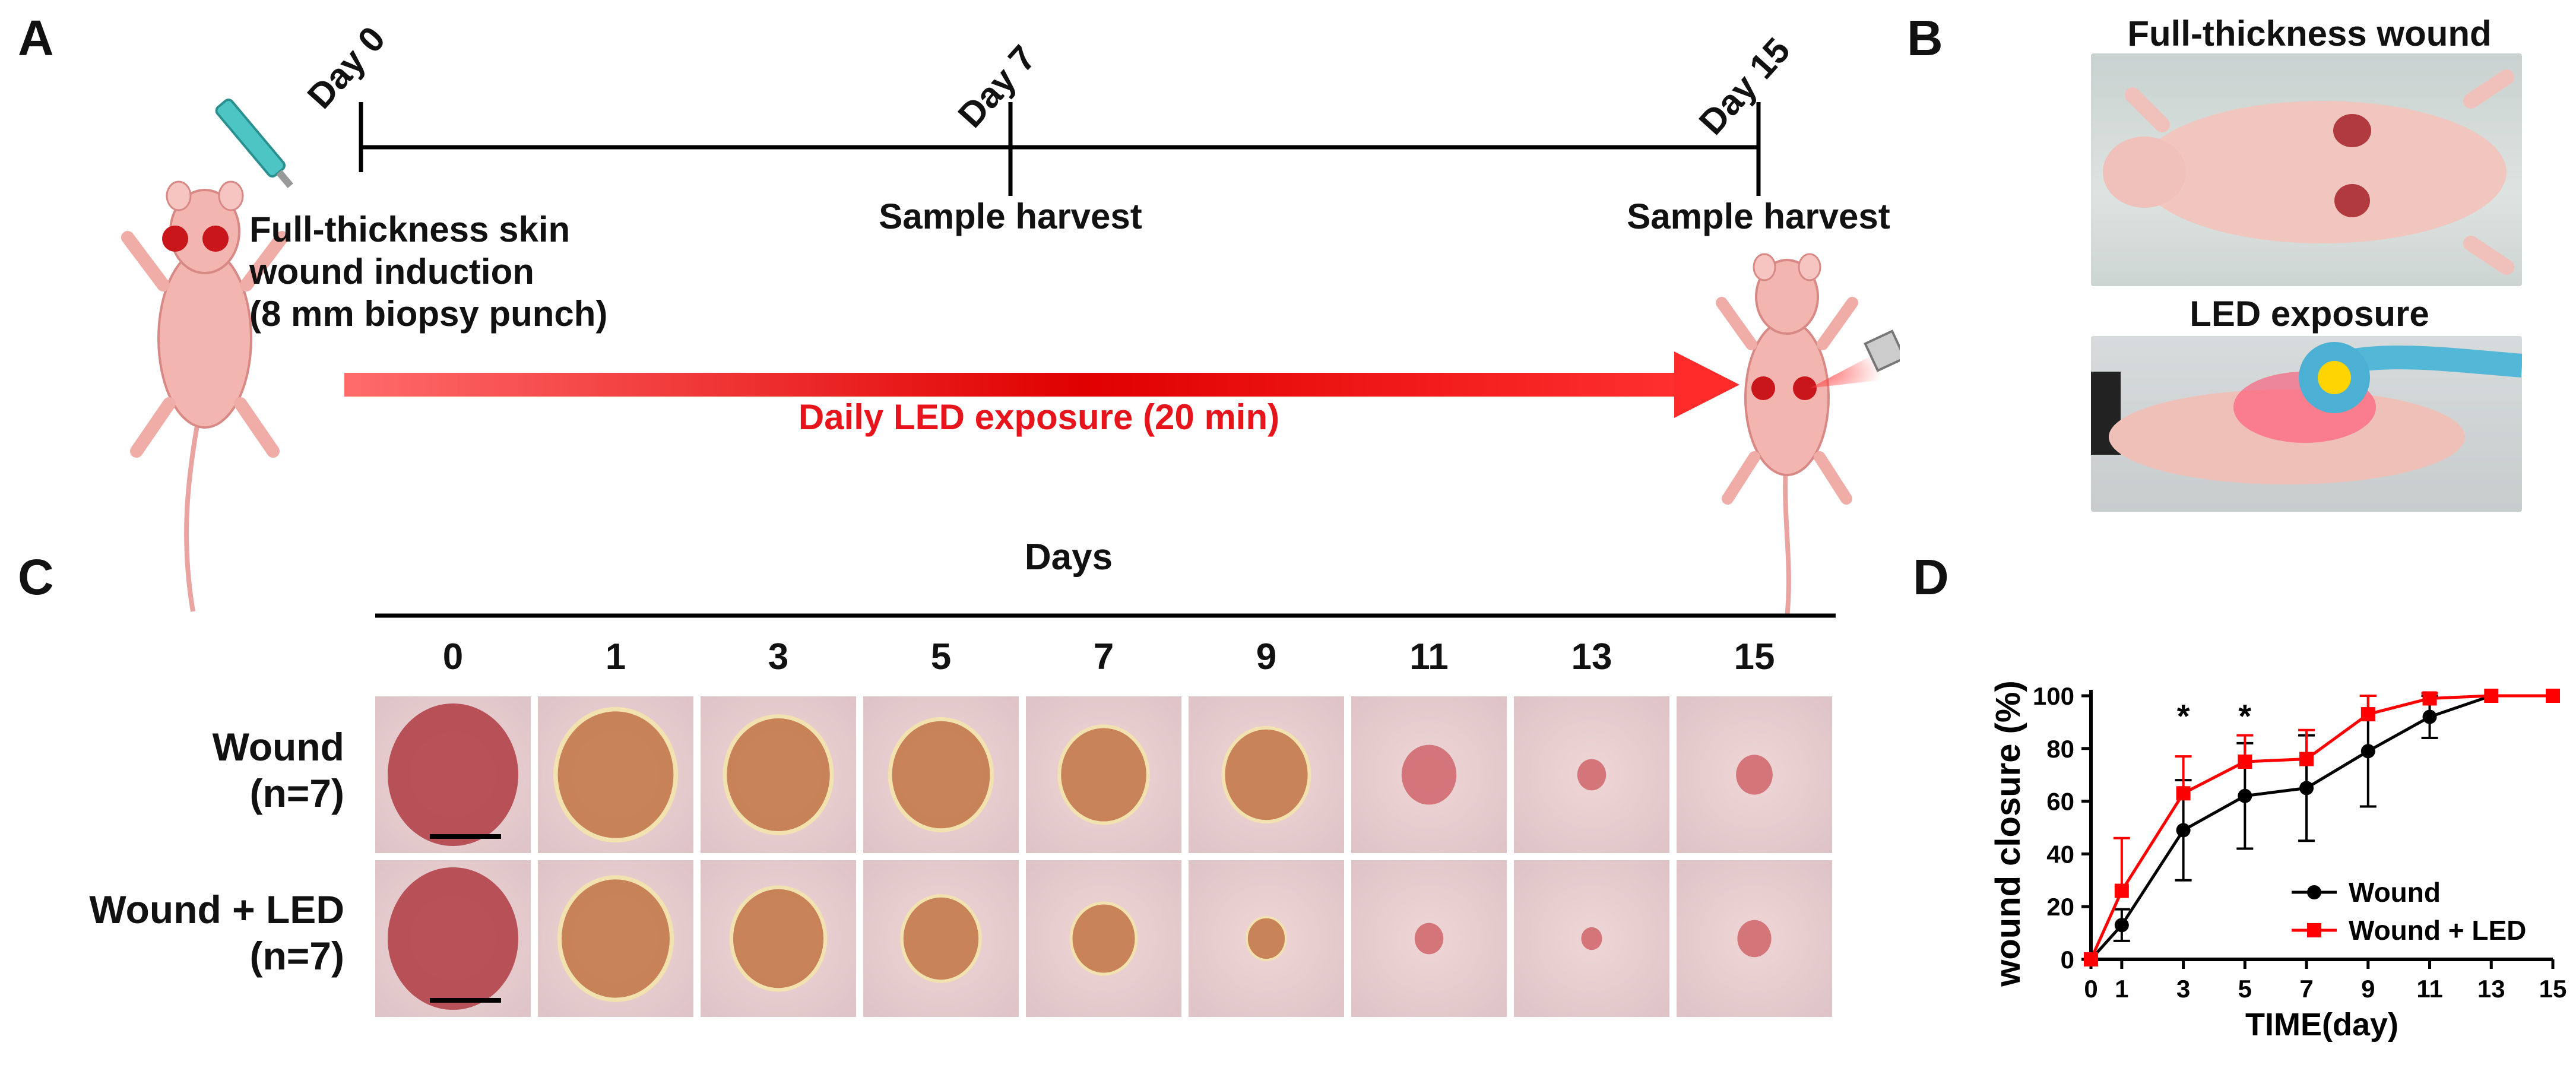 This screenshot has width=2576, height=1068. I want to click on day-label-7: 7, so click(1104, 656).